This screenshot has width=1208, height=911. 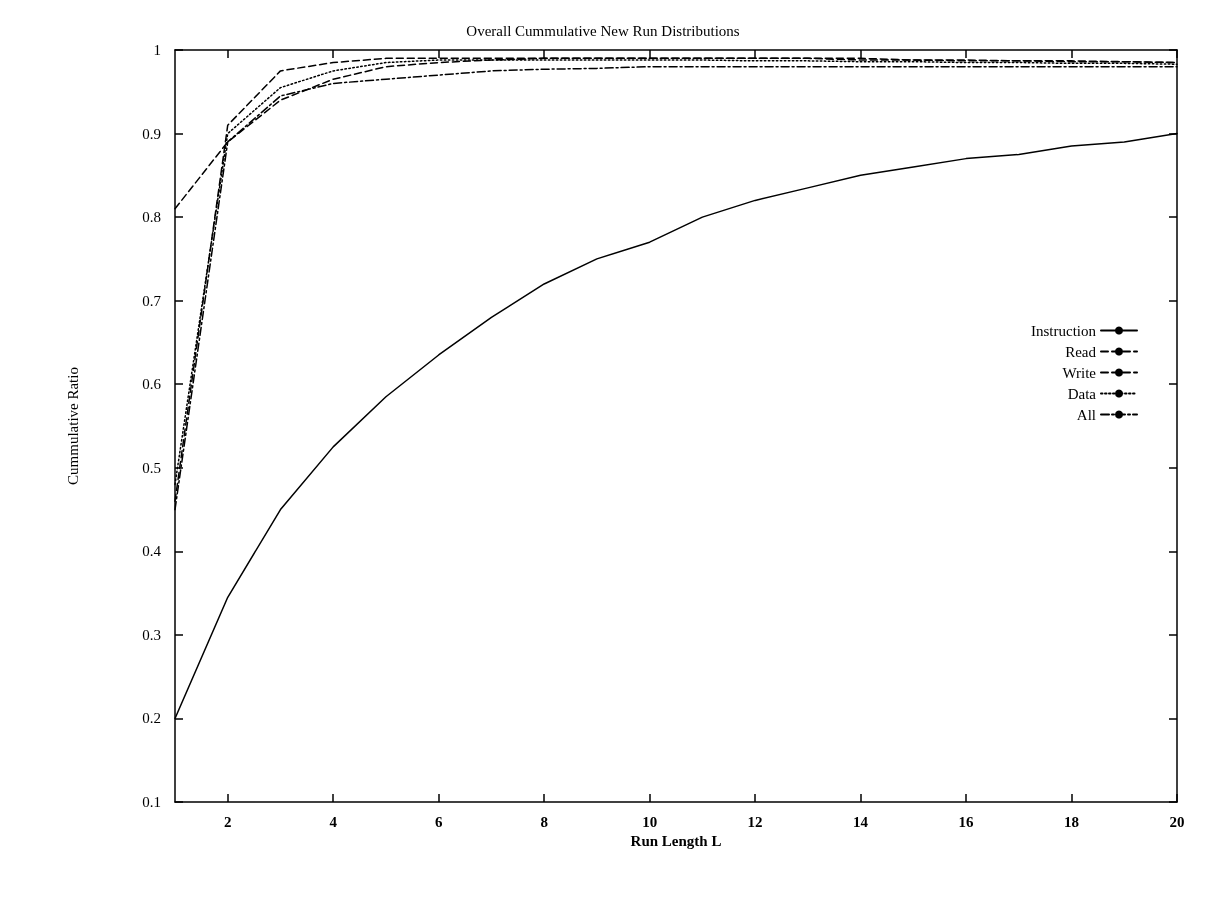 I want to click on chart-title: Overall Cummulative New Run Distributions, so click(x=603, y=30).